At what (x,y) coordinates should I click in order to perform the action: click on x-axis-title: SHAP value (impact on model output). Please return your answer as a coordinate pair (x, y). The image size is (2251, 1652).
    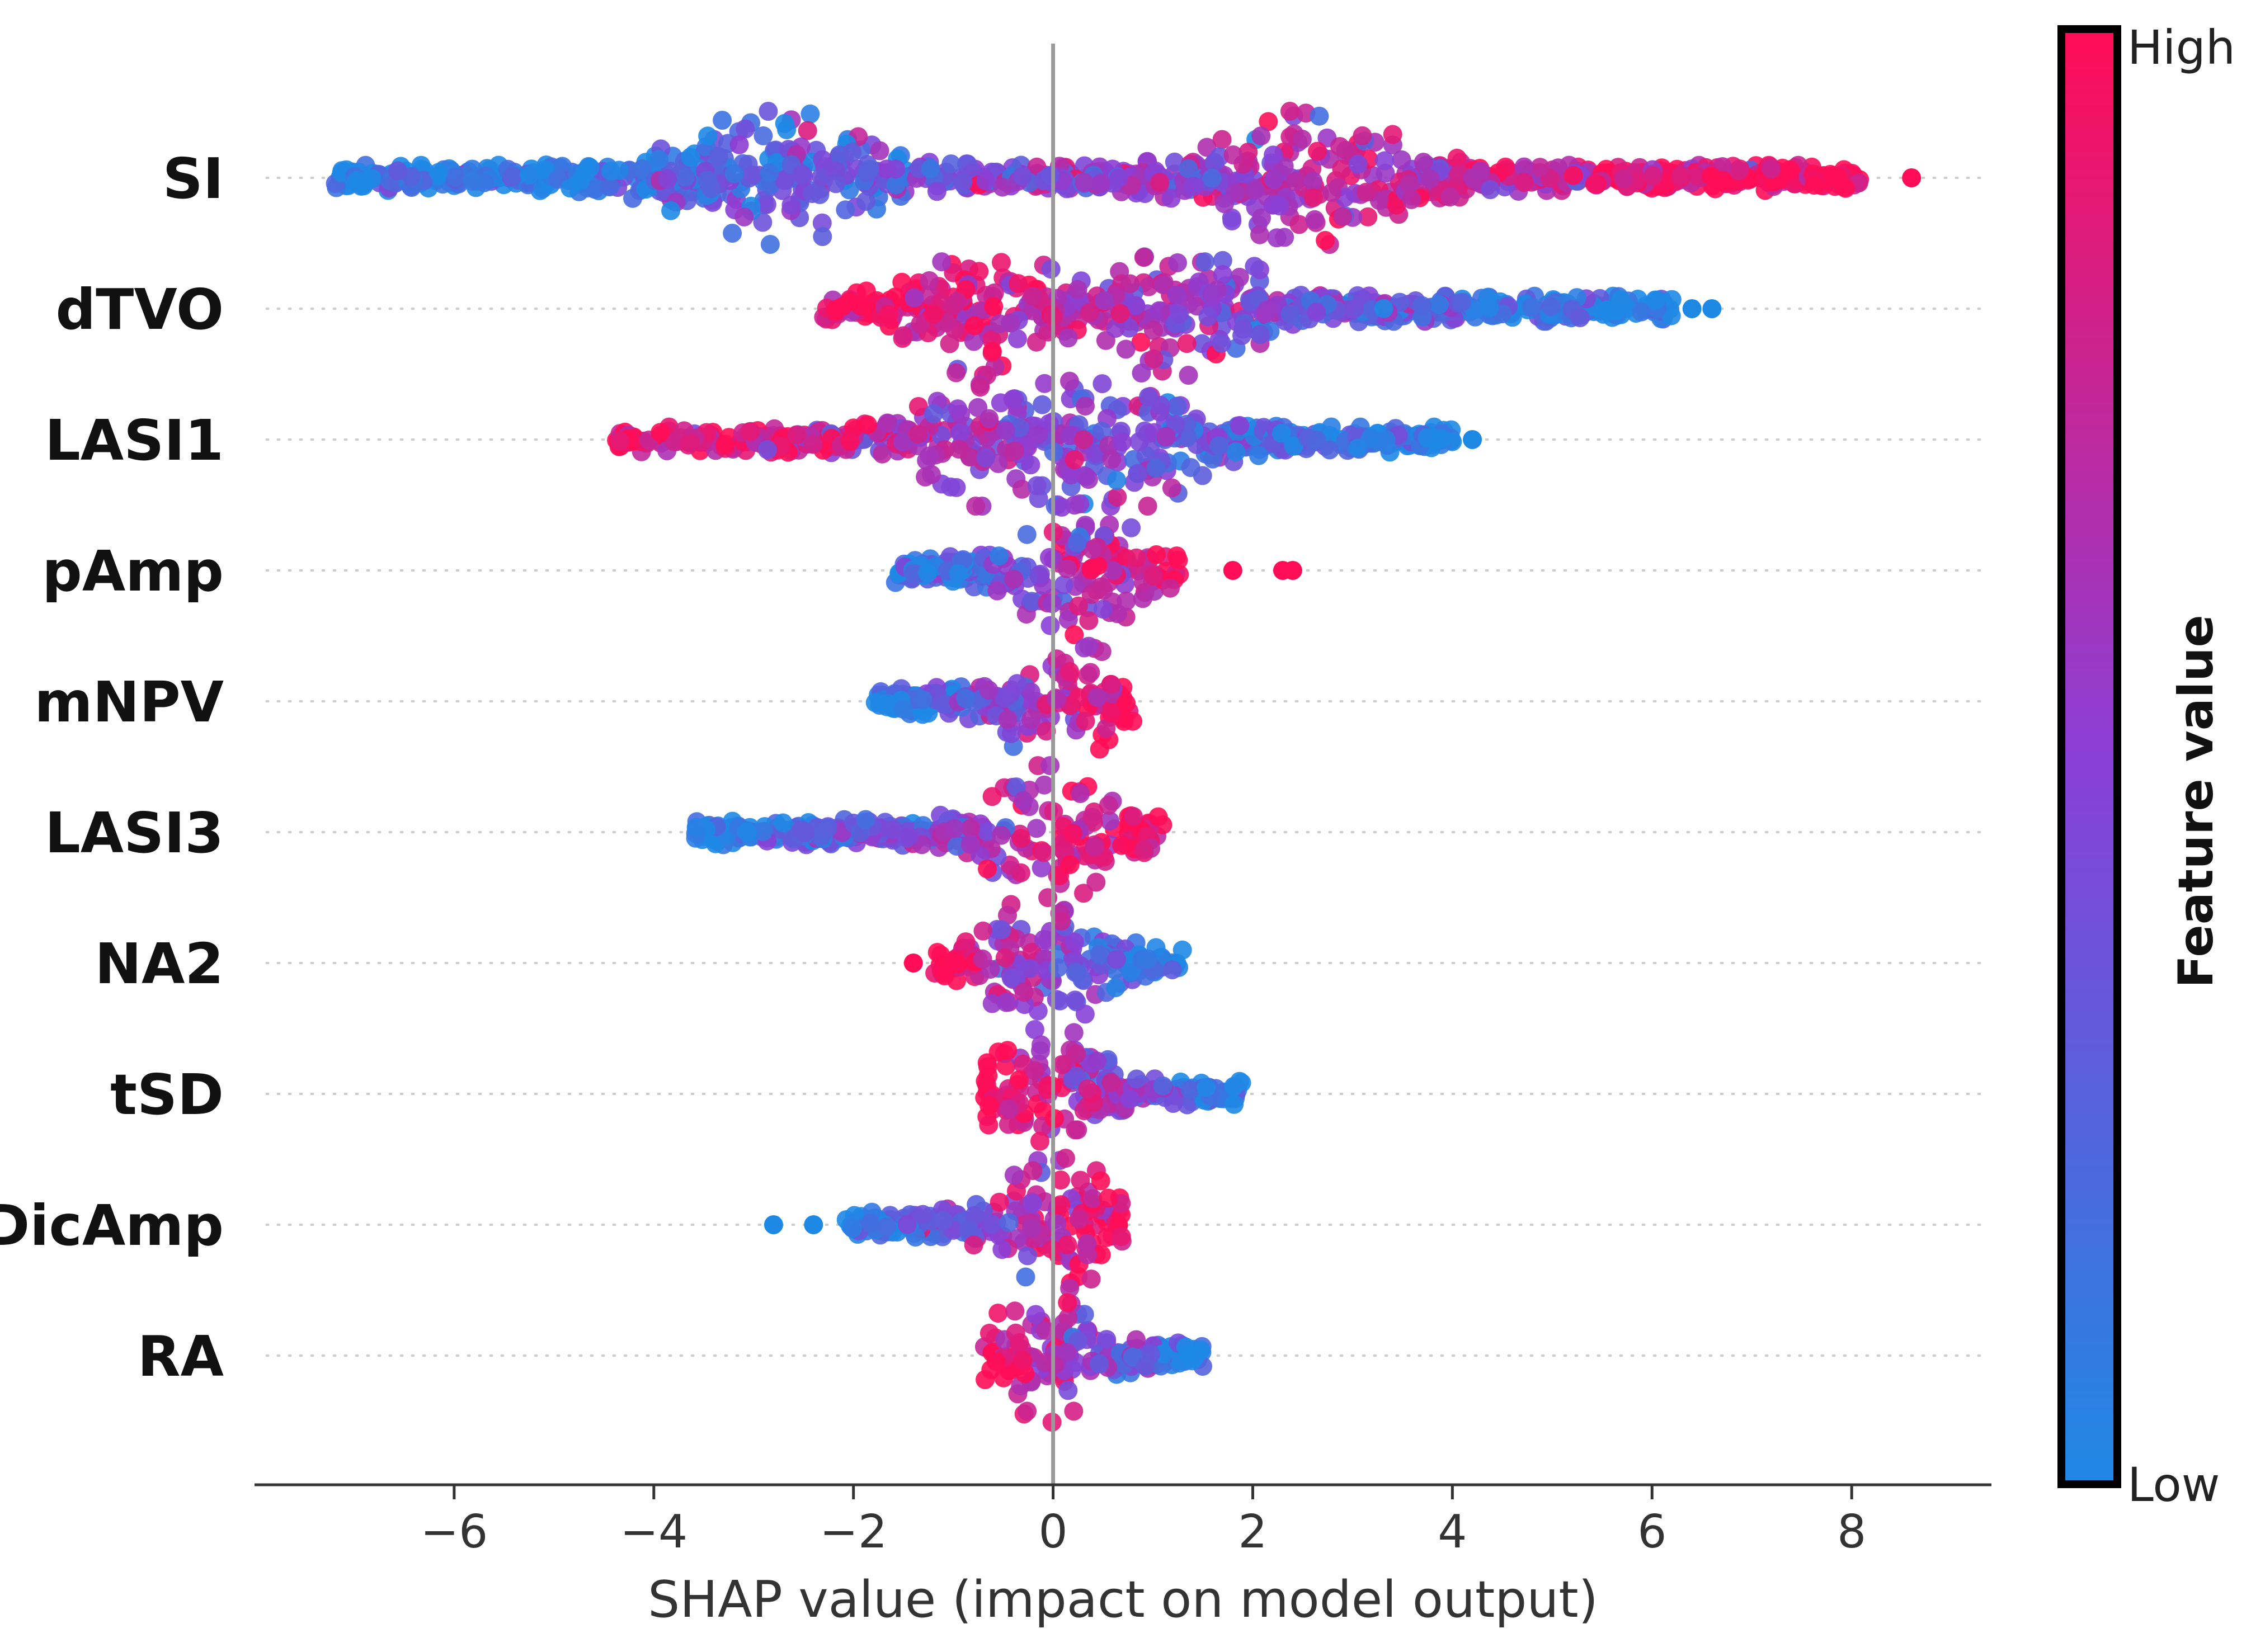
    Looking at the image, I should click on (1123, 1599).